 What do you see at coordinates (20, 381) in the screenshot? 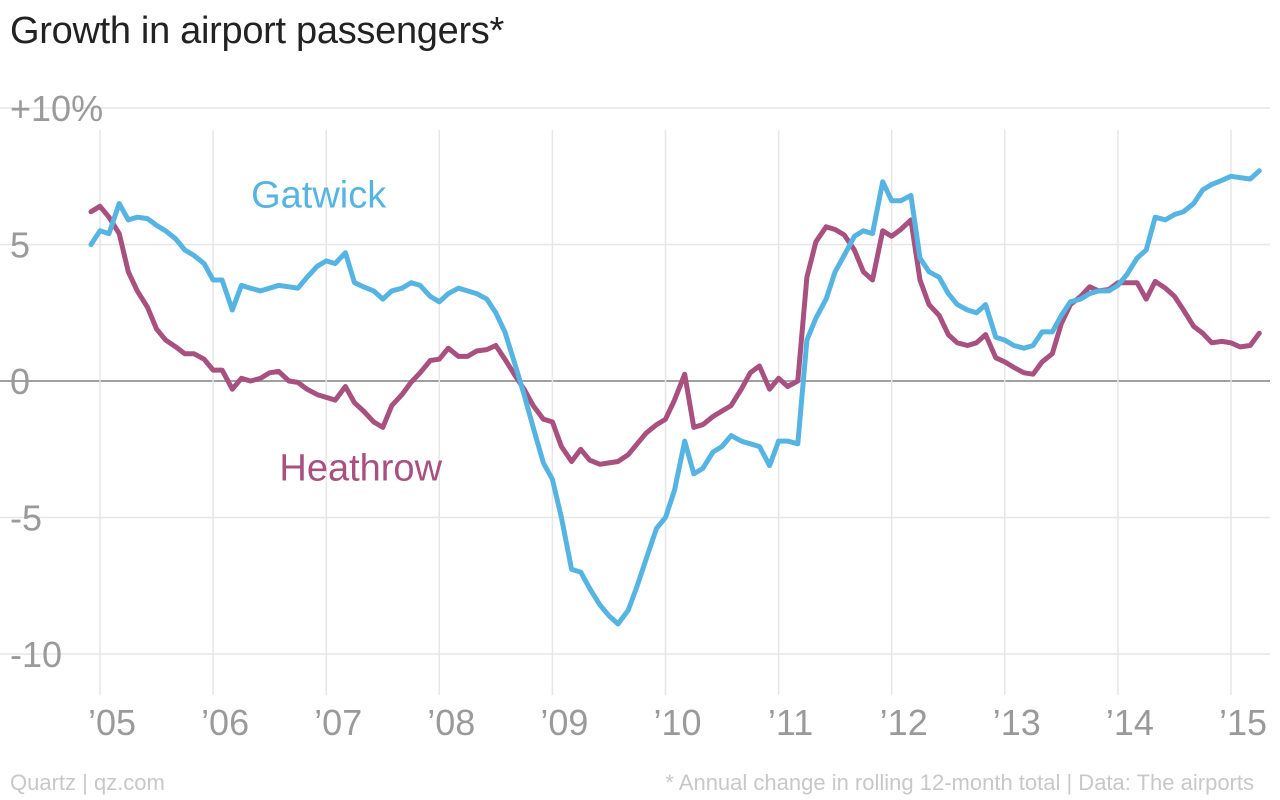
I see `y-tick-label: 0` at bounding box center [20, 381].